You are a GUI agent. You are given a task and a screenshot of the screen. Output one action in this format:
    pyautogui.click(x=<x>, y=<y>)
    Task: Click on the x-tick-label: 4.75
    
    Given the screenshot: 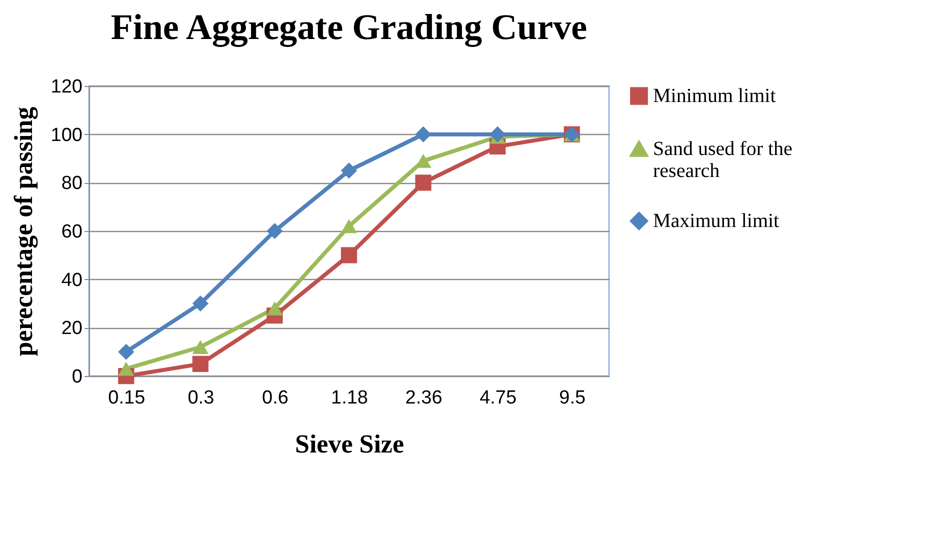 What is the action you would take?
    pyautogui.click(x=498, y=398)
    